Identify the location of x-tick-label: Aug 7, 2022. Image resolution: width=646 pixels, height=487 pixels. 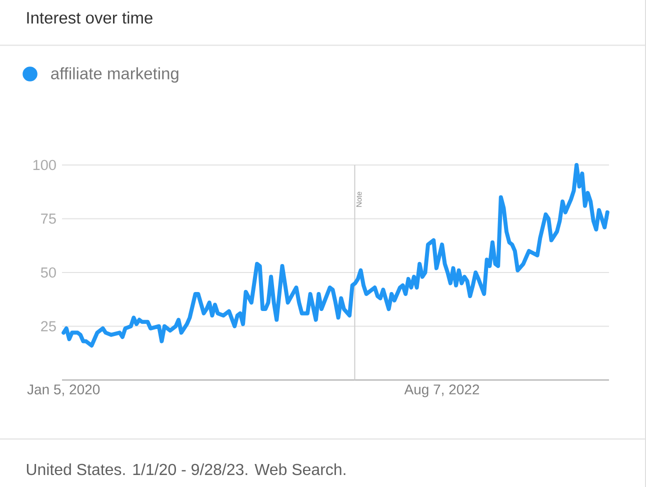
(442, 391).